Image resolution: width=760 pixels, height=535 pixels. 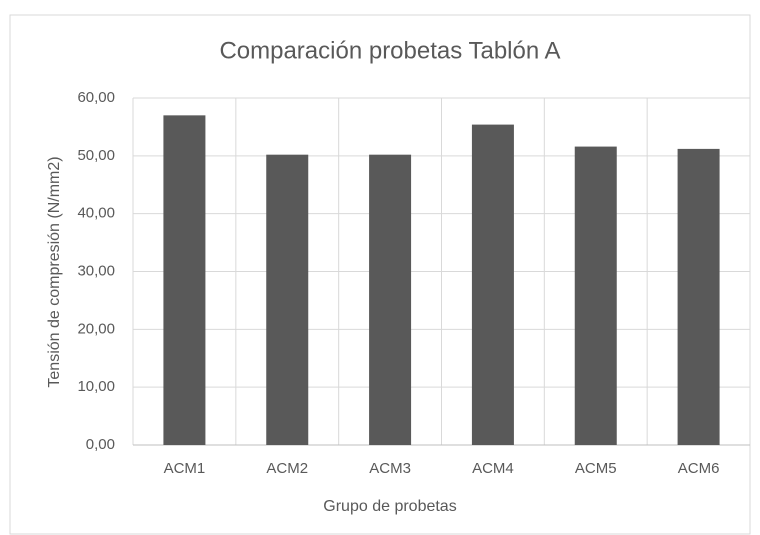 What do you see at coordinates (493, 468) in the screenshot?
I see `x-tick-label: ACM4` at bounding box center [493, 468].